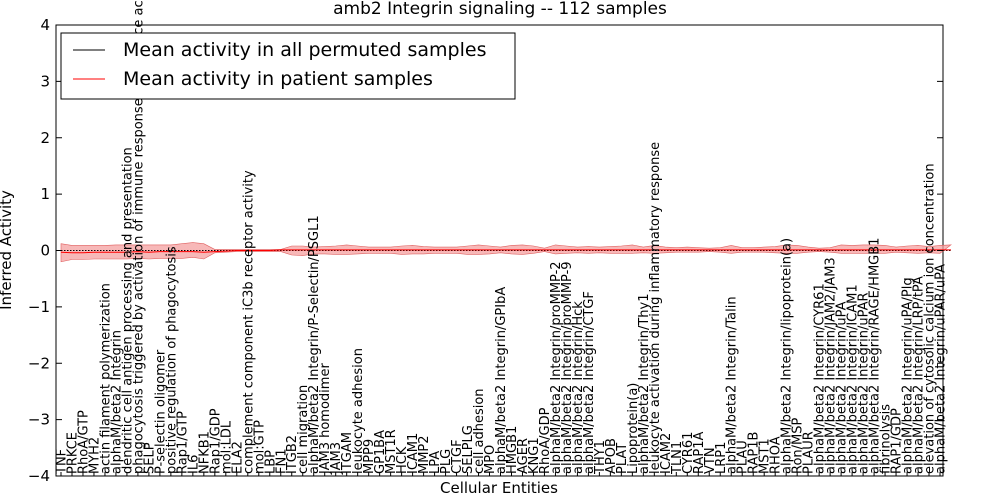  I want to click on x-tick-label: alphaM/beta2 Integrin/P-Selectin/PSGL1, so click(314, 344).